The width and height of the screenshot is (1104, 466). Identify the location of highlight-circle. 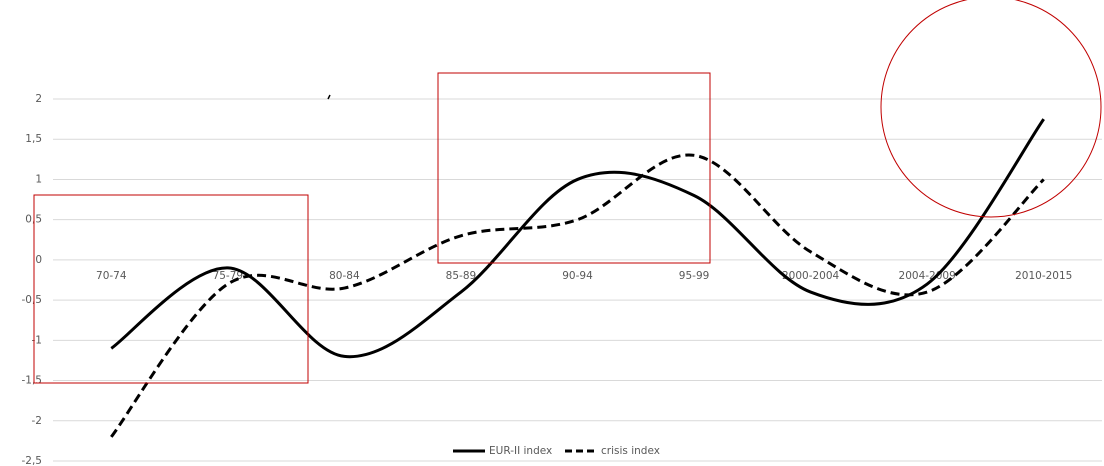
(991, 109).